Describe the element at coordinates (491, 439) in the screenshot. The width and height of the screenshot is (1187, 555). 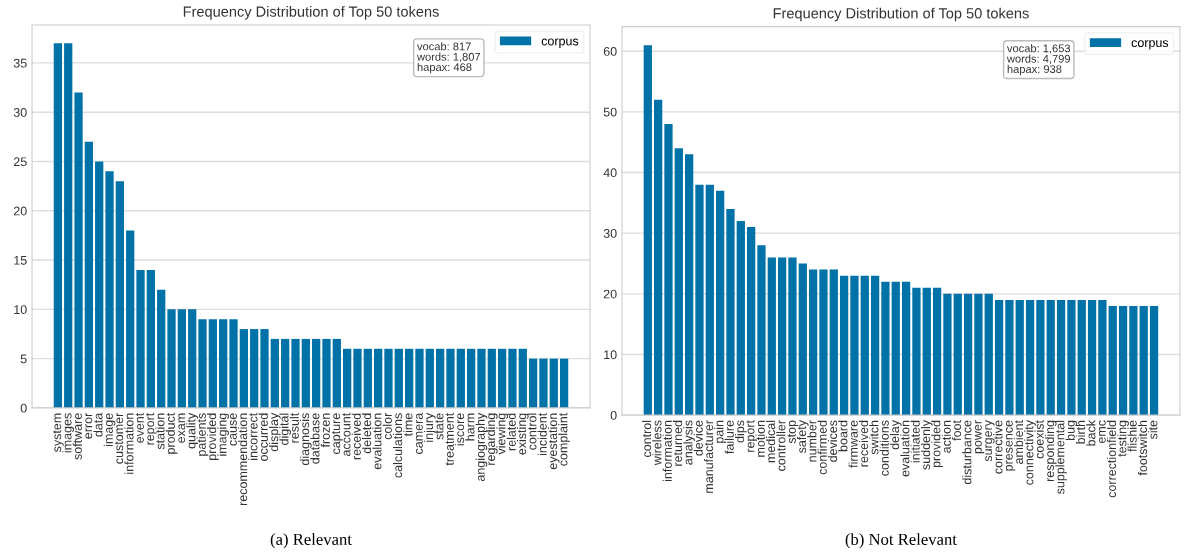
I see `x-tick-label: regarding` at that location.